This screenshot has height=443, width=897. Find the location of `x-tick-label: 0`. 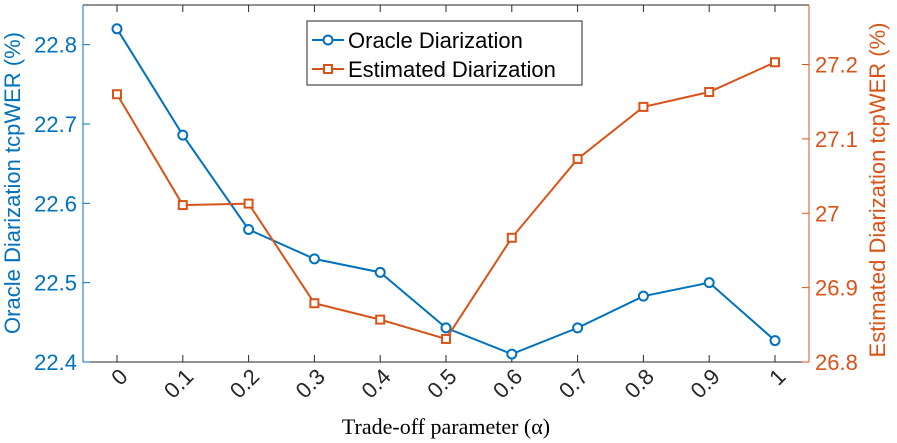

x-tick-label: 0 is located at coordinates (119, 377).